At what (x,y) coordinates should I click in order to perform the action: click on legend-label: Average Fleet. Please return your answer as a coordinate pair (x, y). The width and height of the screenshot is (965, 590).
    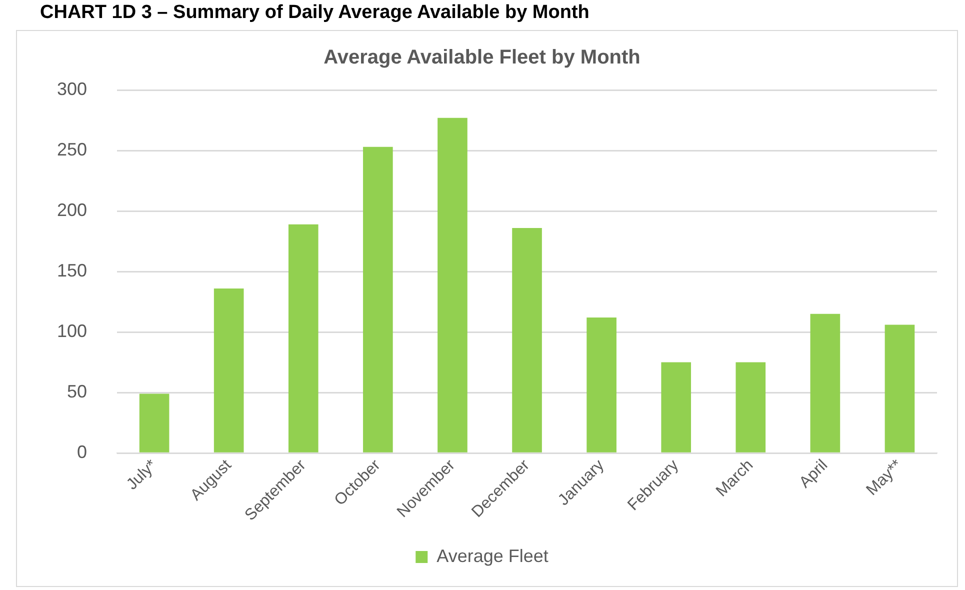
    Looking at the image, I should click on (492, 556).